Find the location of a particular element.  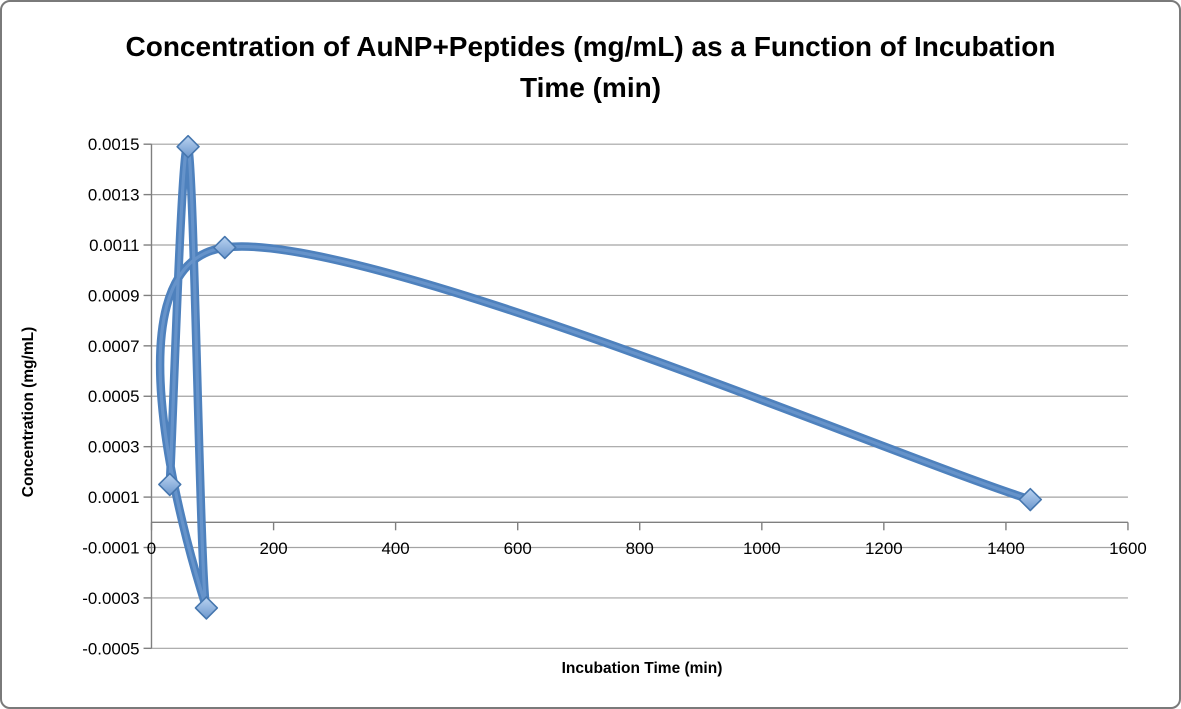

x-tick-label: 200 is located at coordinates (274, 548).